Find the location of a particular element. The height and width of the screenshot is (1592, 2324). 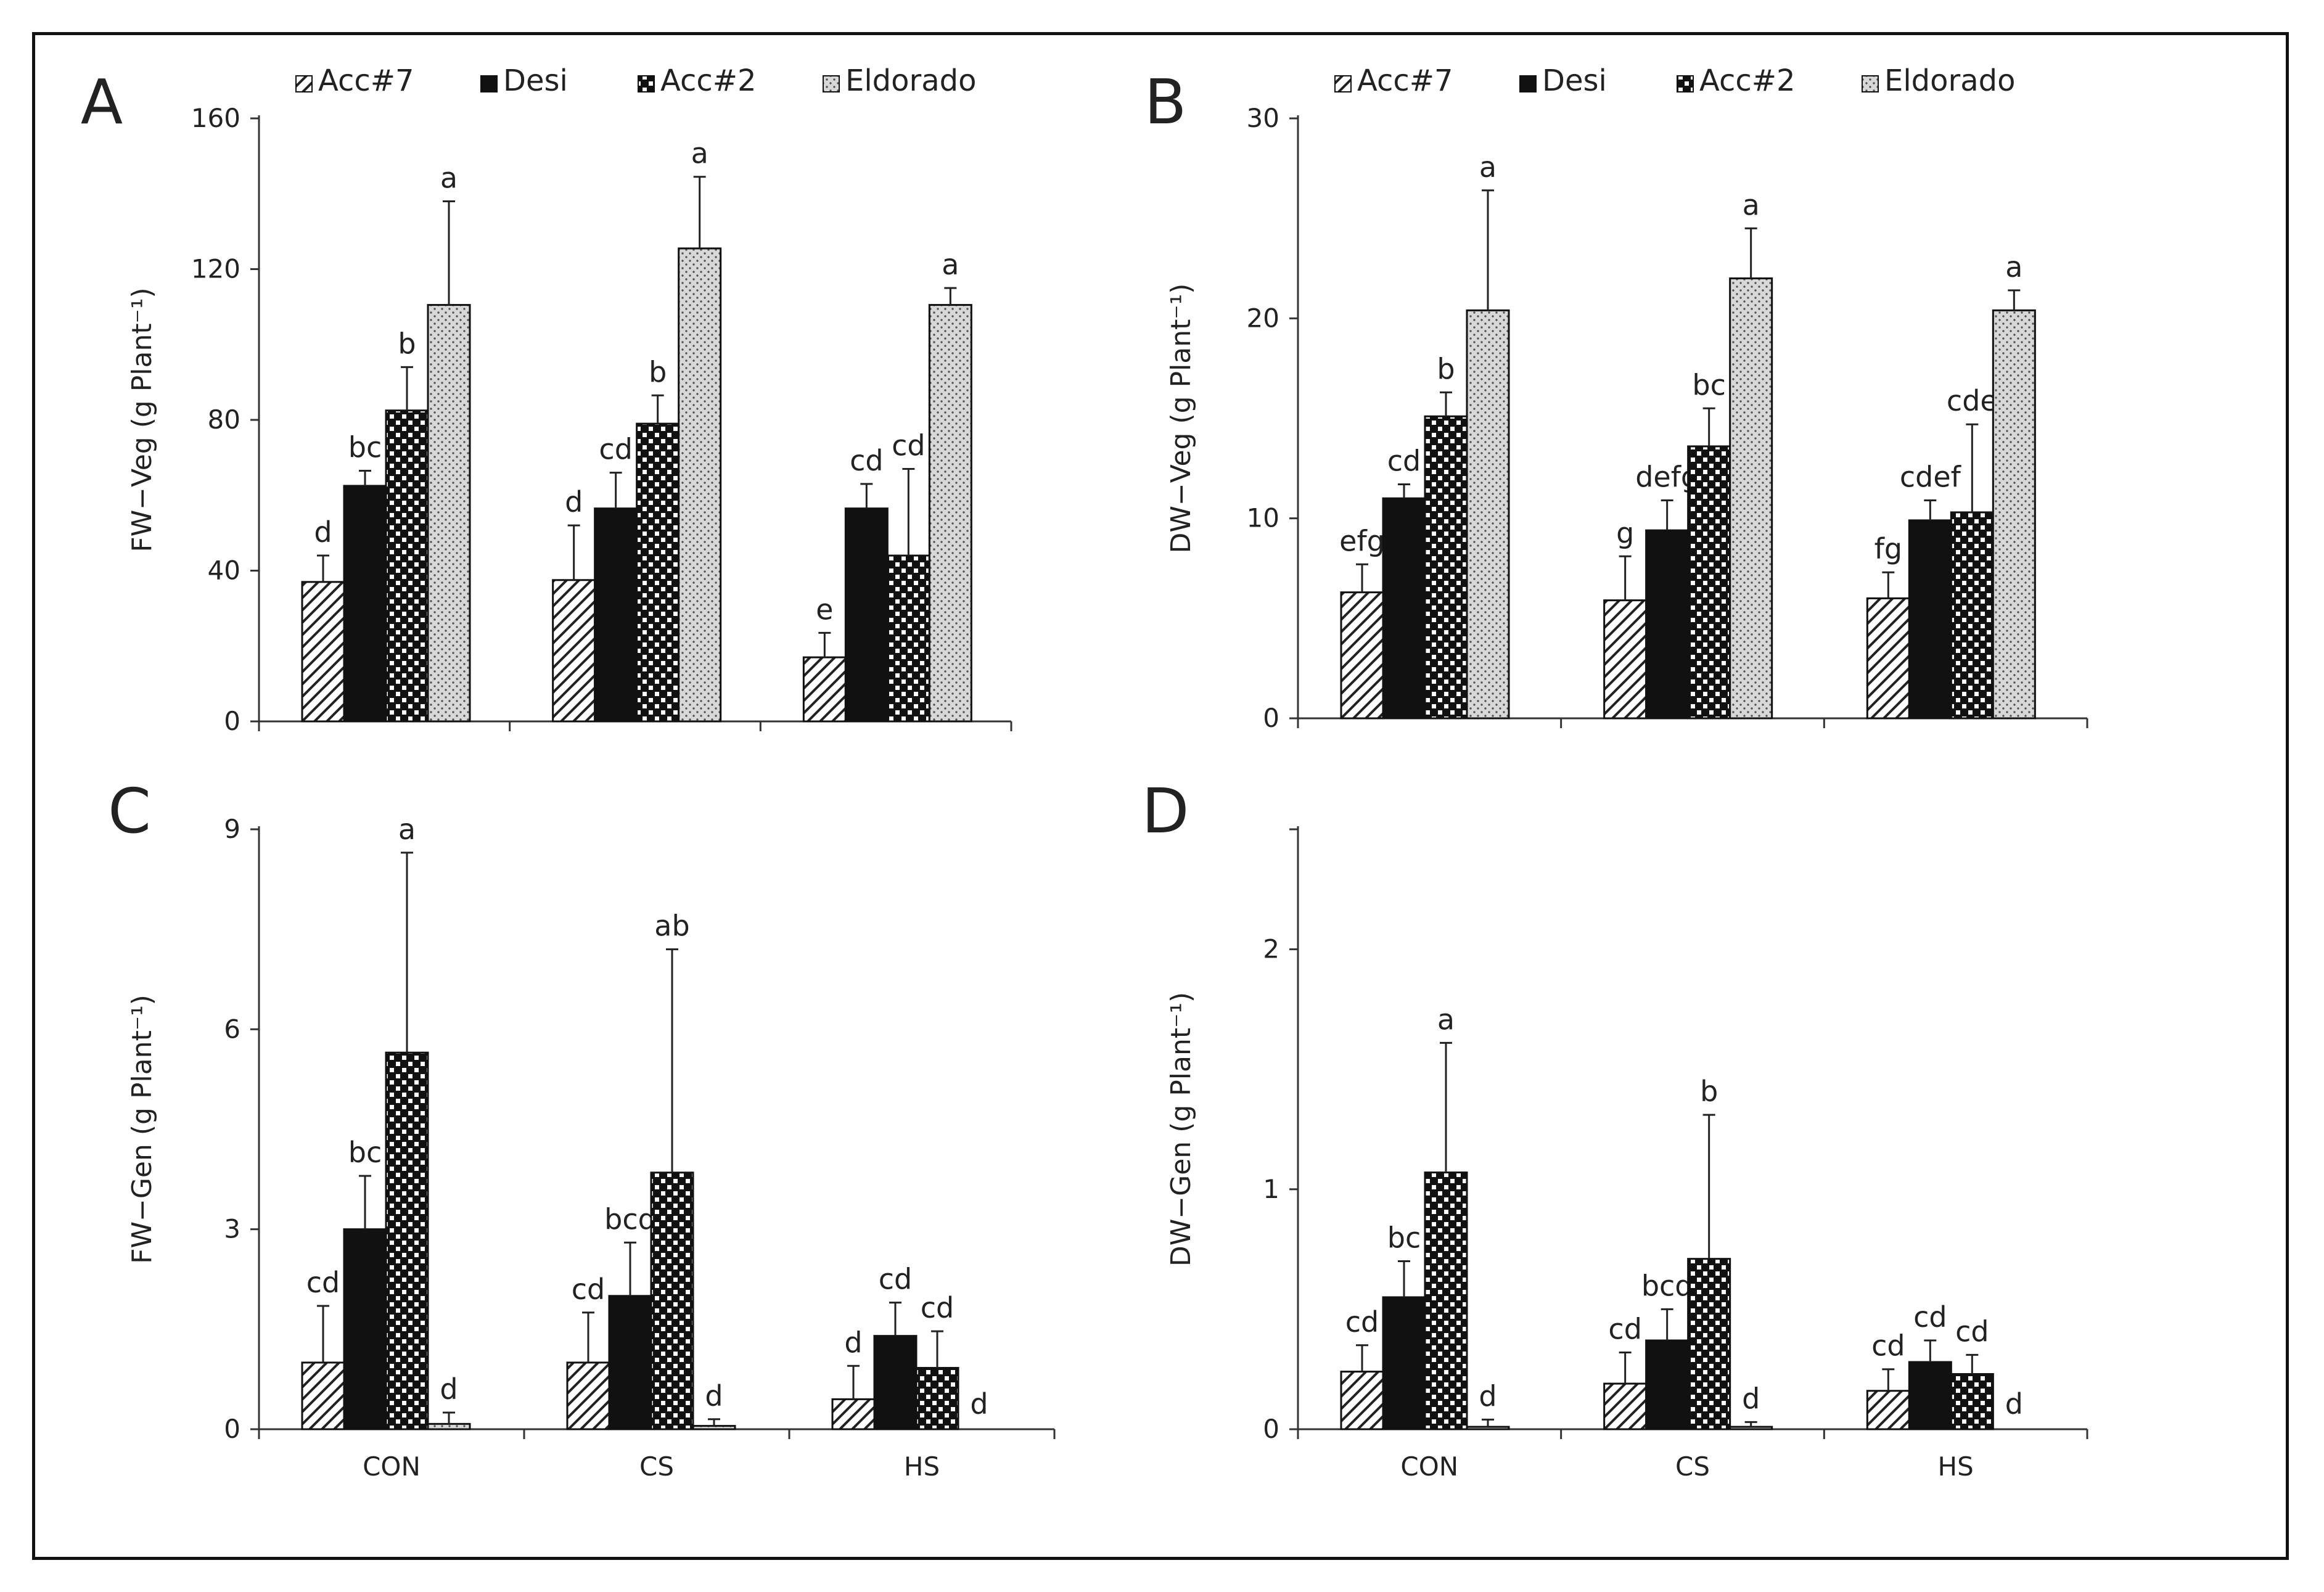

significance-letter: ab is located at coordinates (671, 926).